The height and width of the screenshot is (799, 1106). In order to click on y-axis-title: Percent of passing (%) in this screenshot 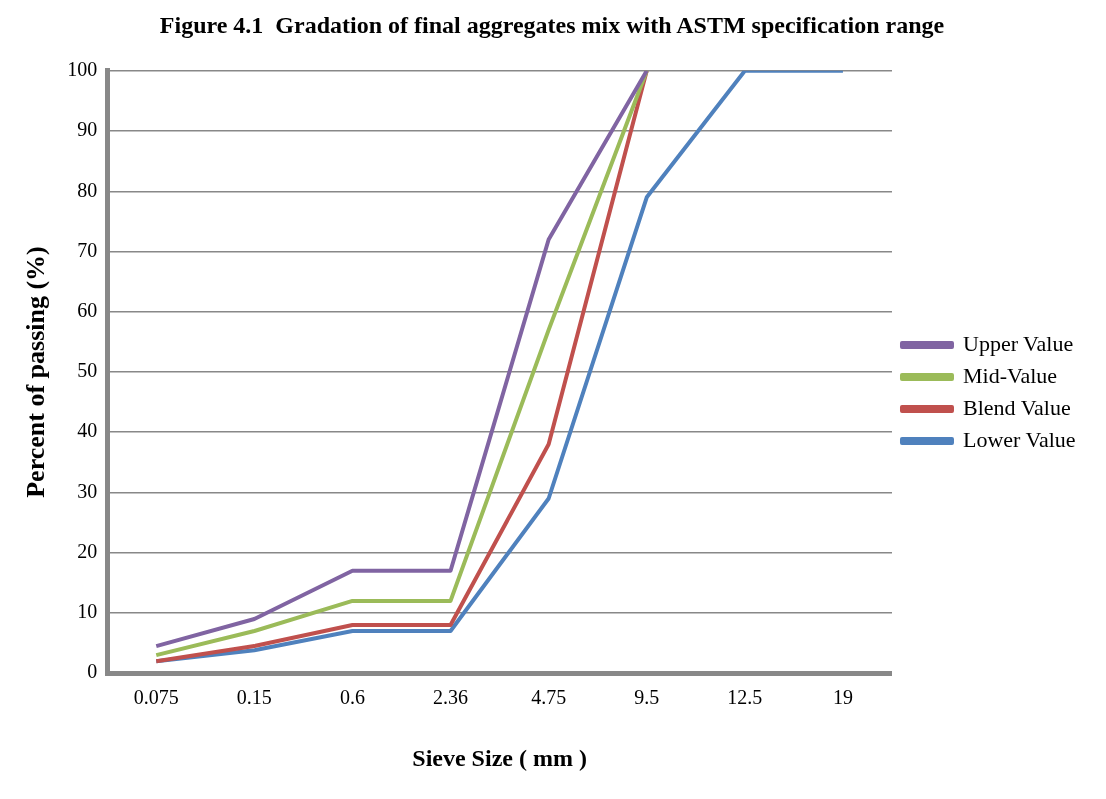, I will do `click(36, 372)`.